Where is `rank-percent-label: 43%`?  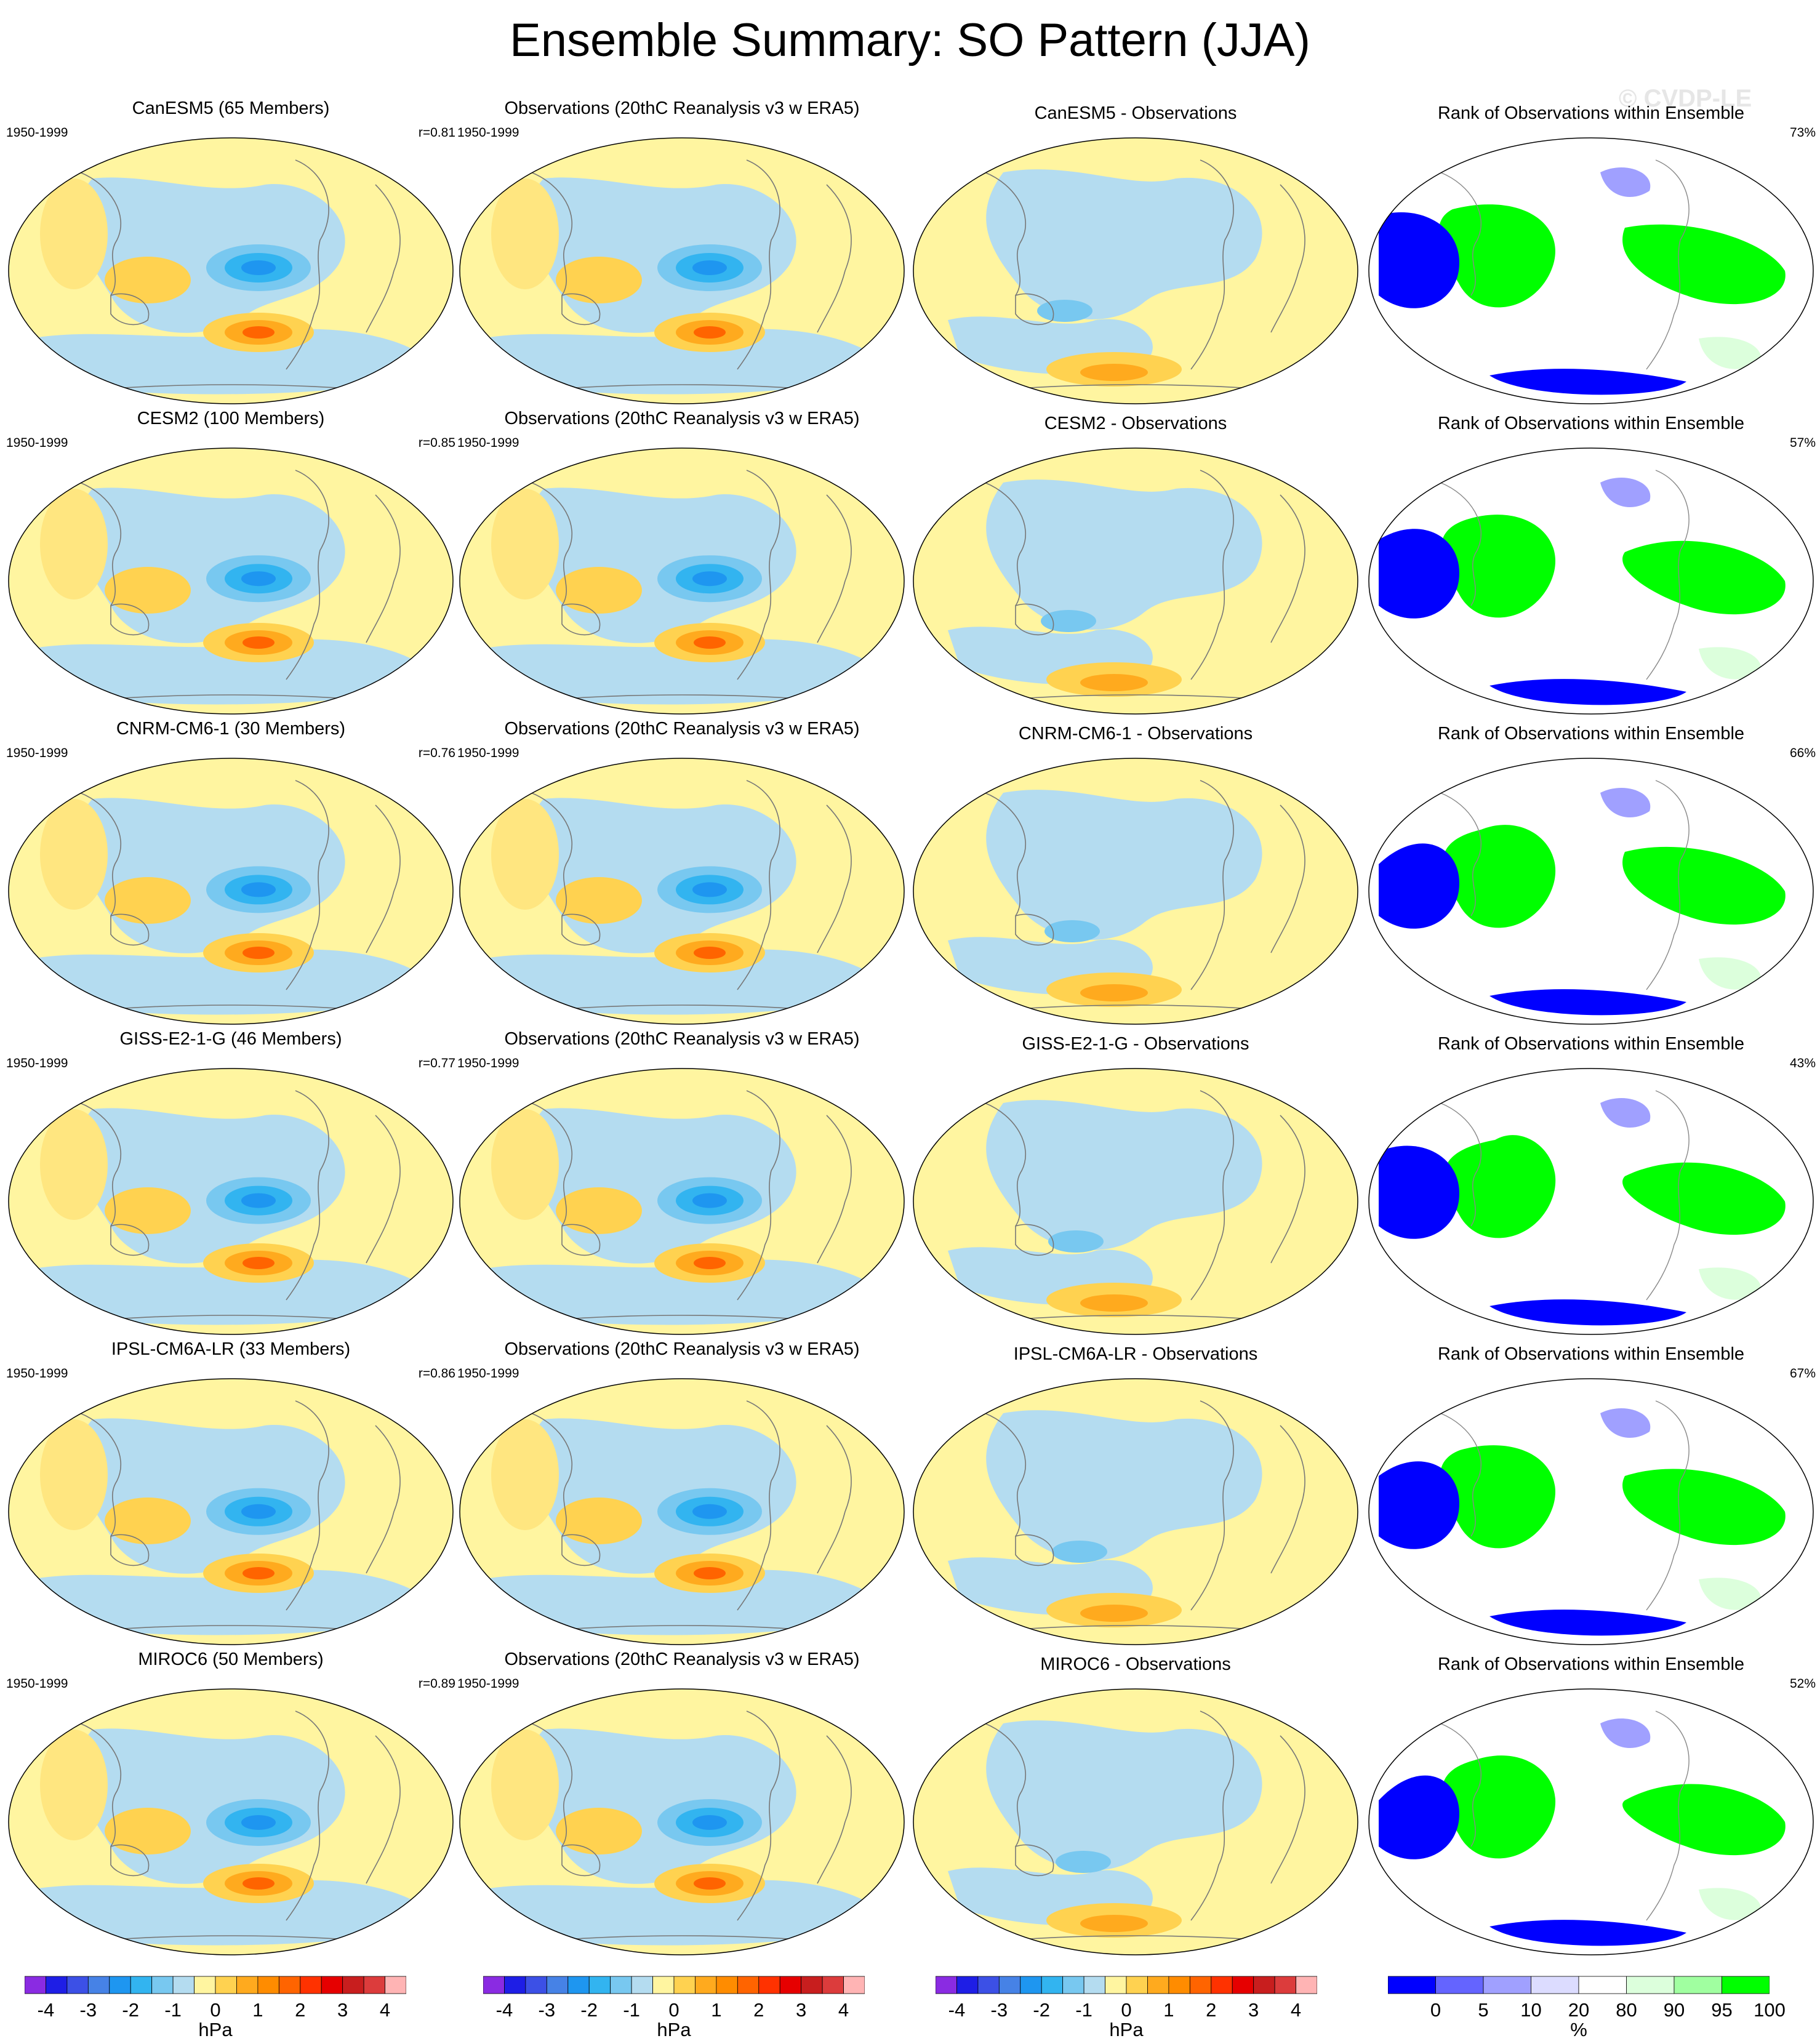
rank-percent-label: 43% is located at coordinates (1802, 1063).